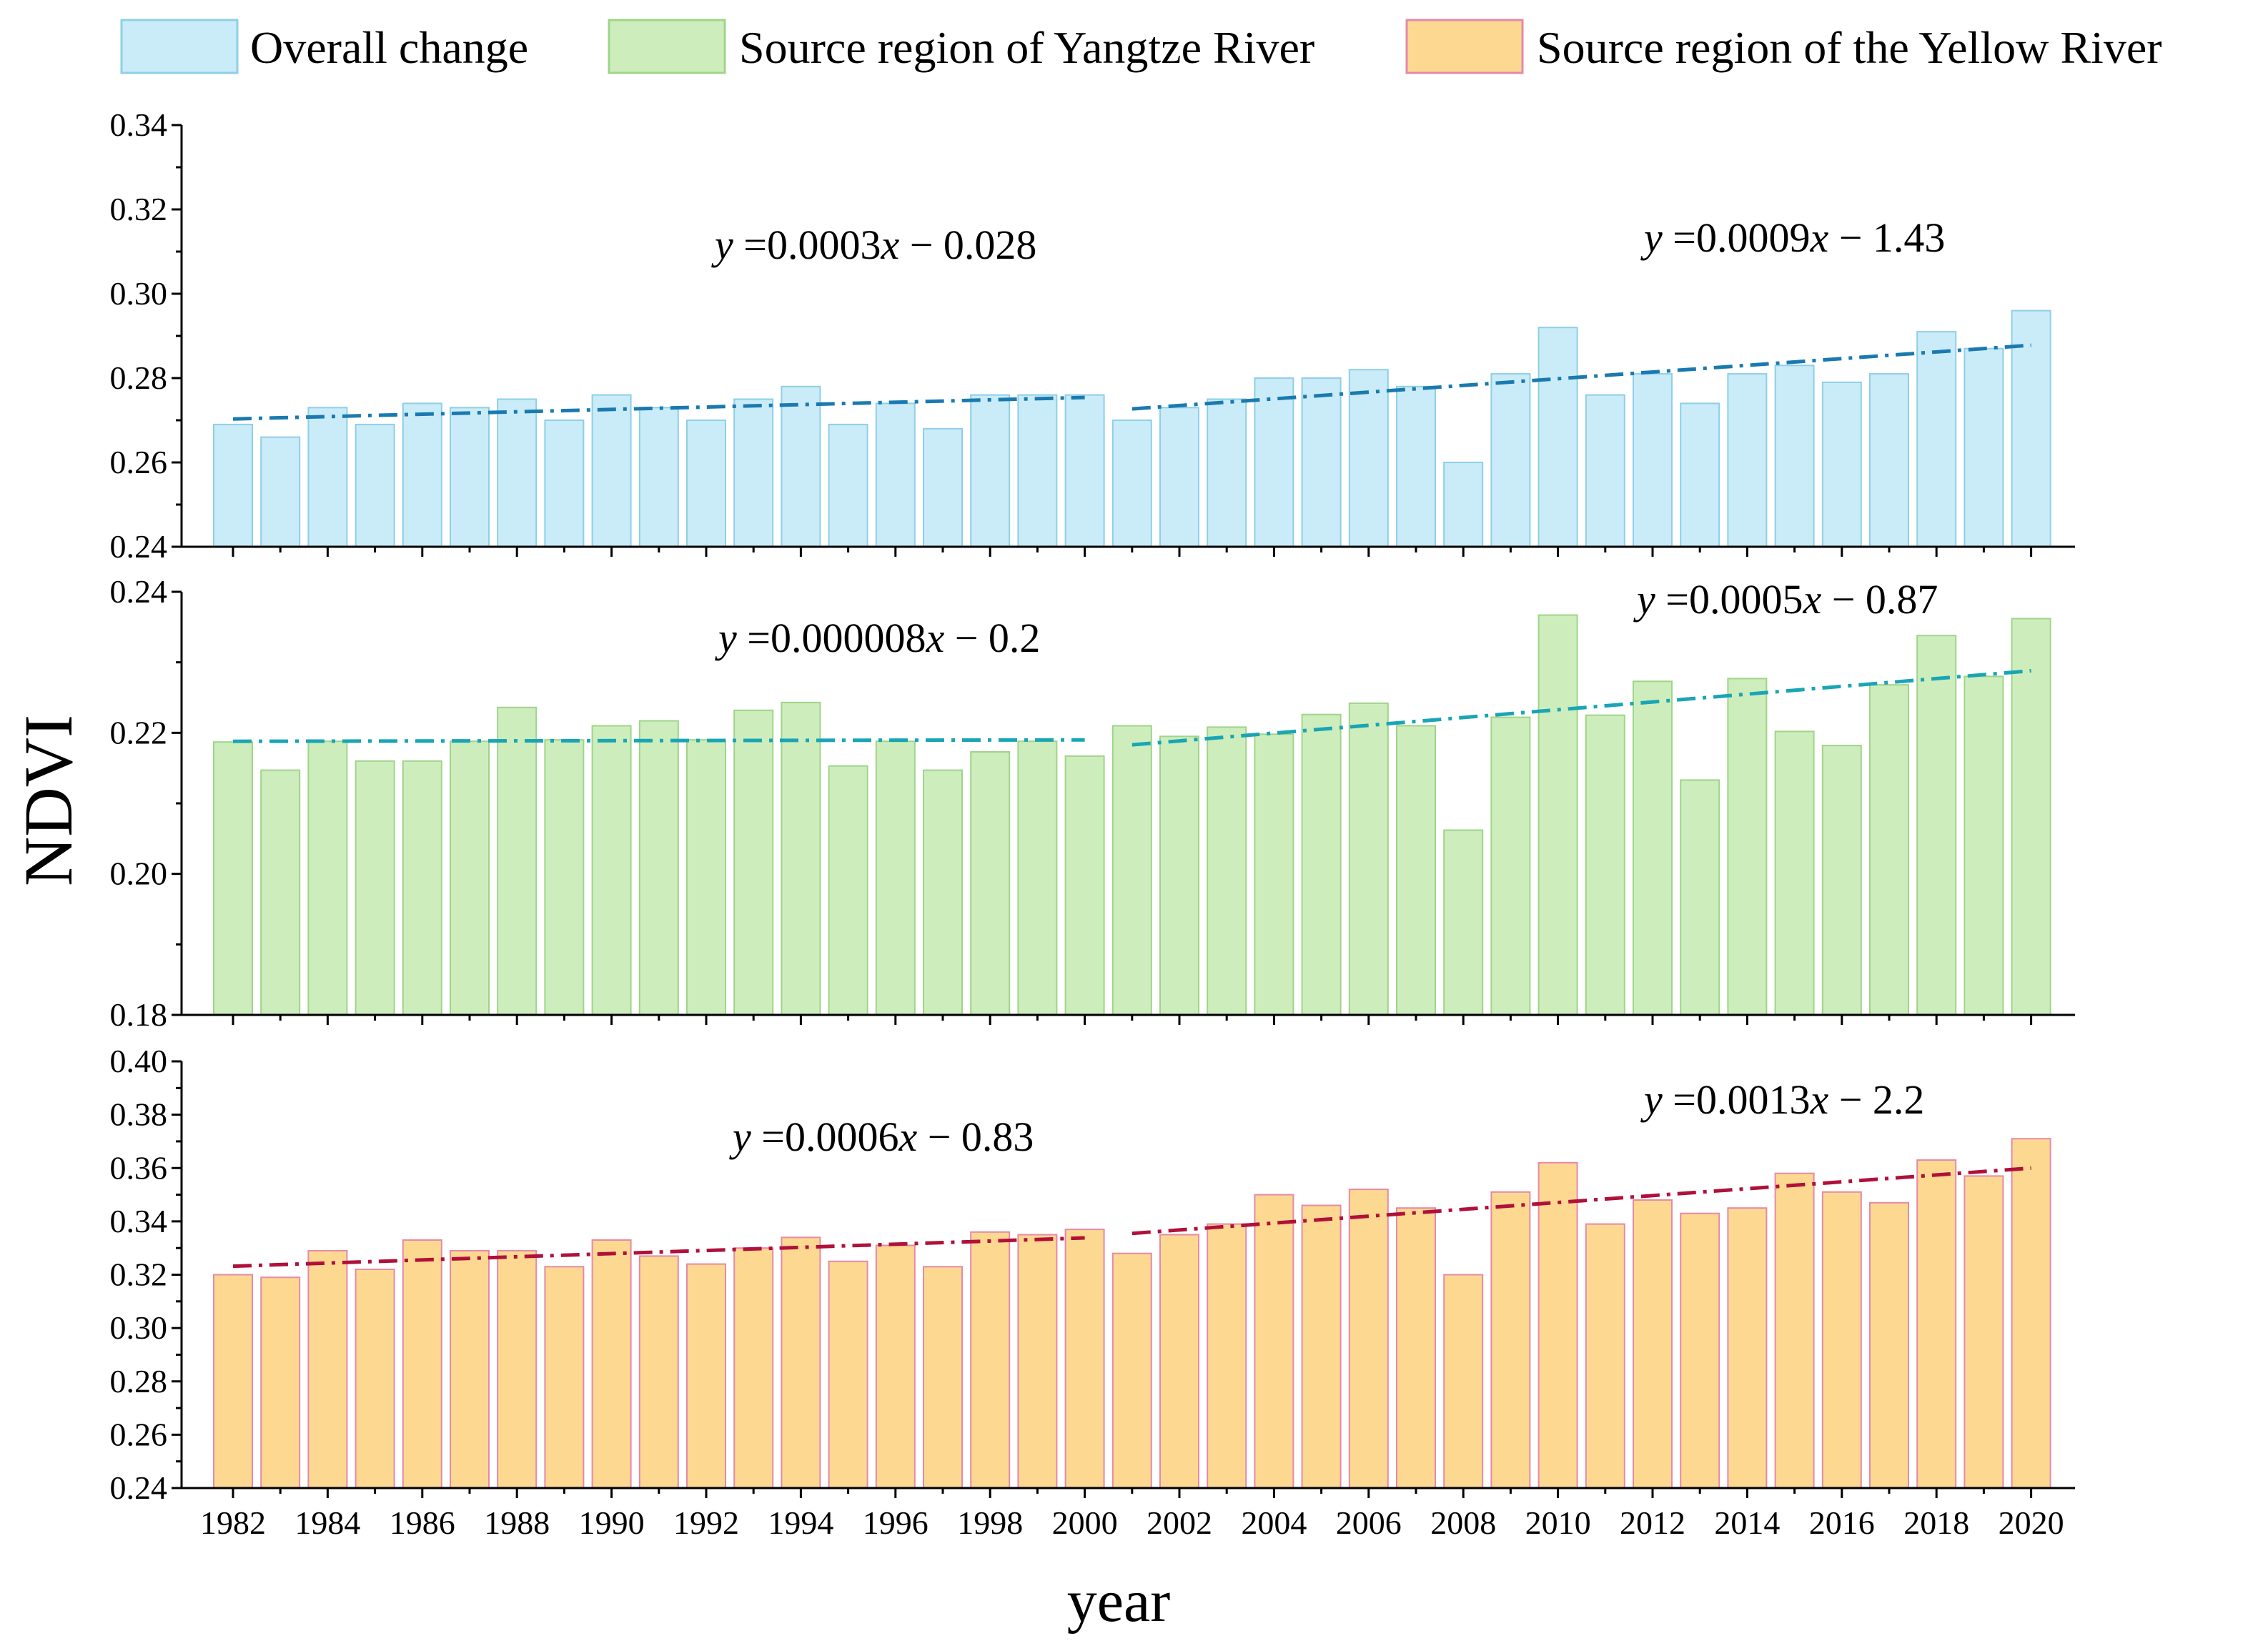 The height and width of the screenshot is (1641, 2268). Describe the element at coordinates (517, 1522) in the screenshot. I see `x-tick-label-1988: 1988` at that location.